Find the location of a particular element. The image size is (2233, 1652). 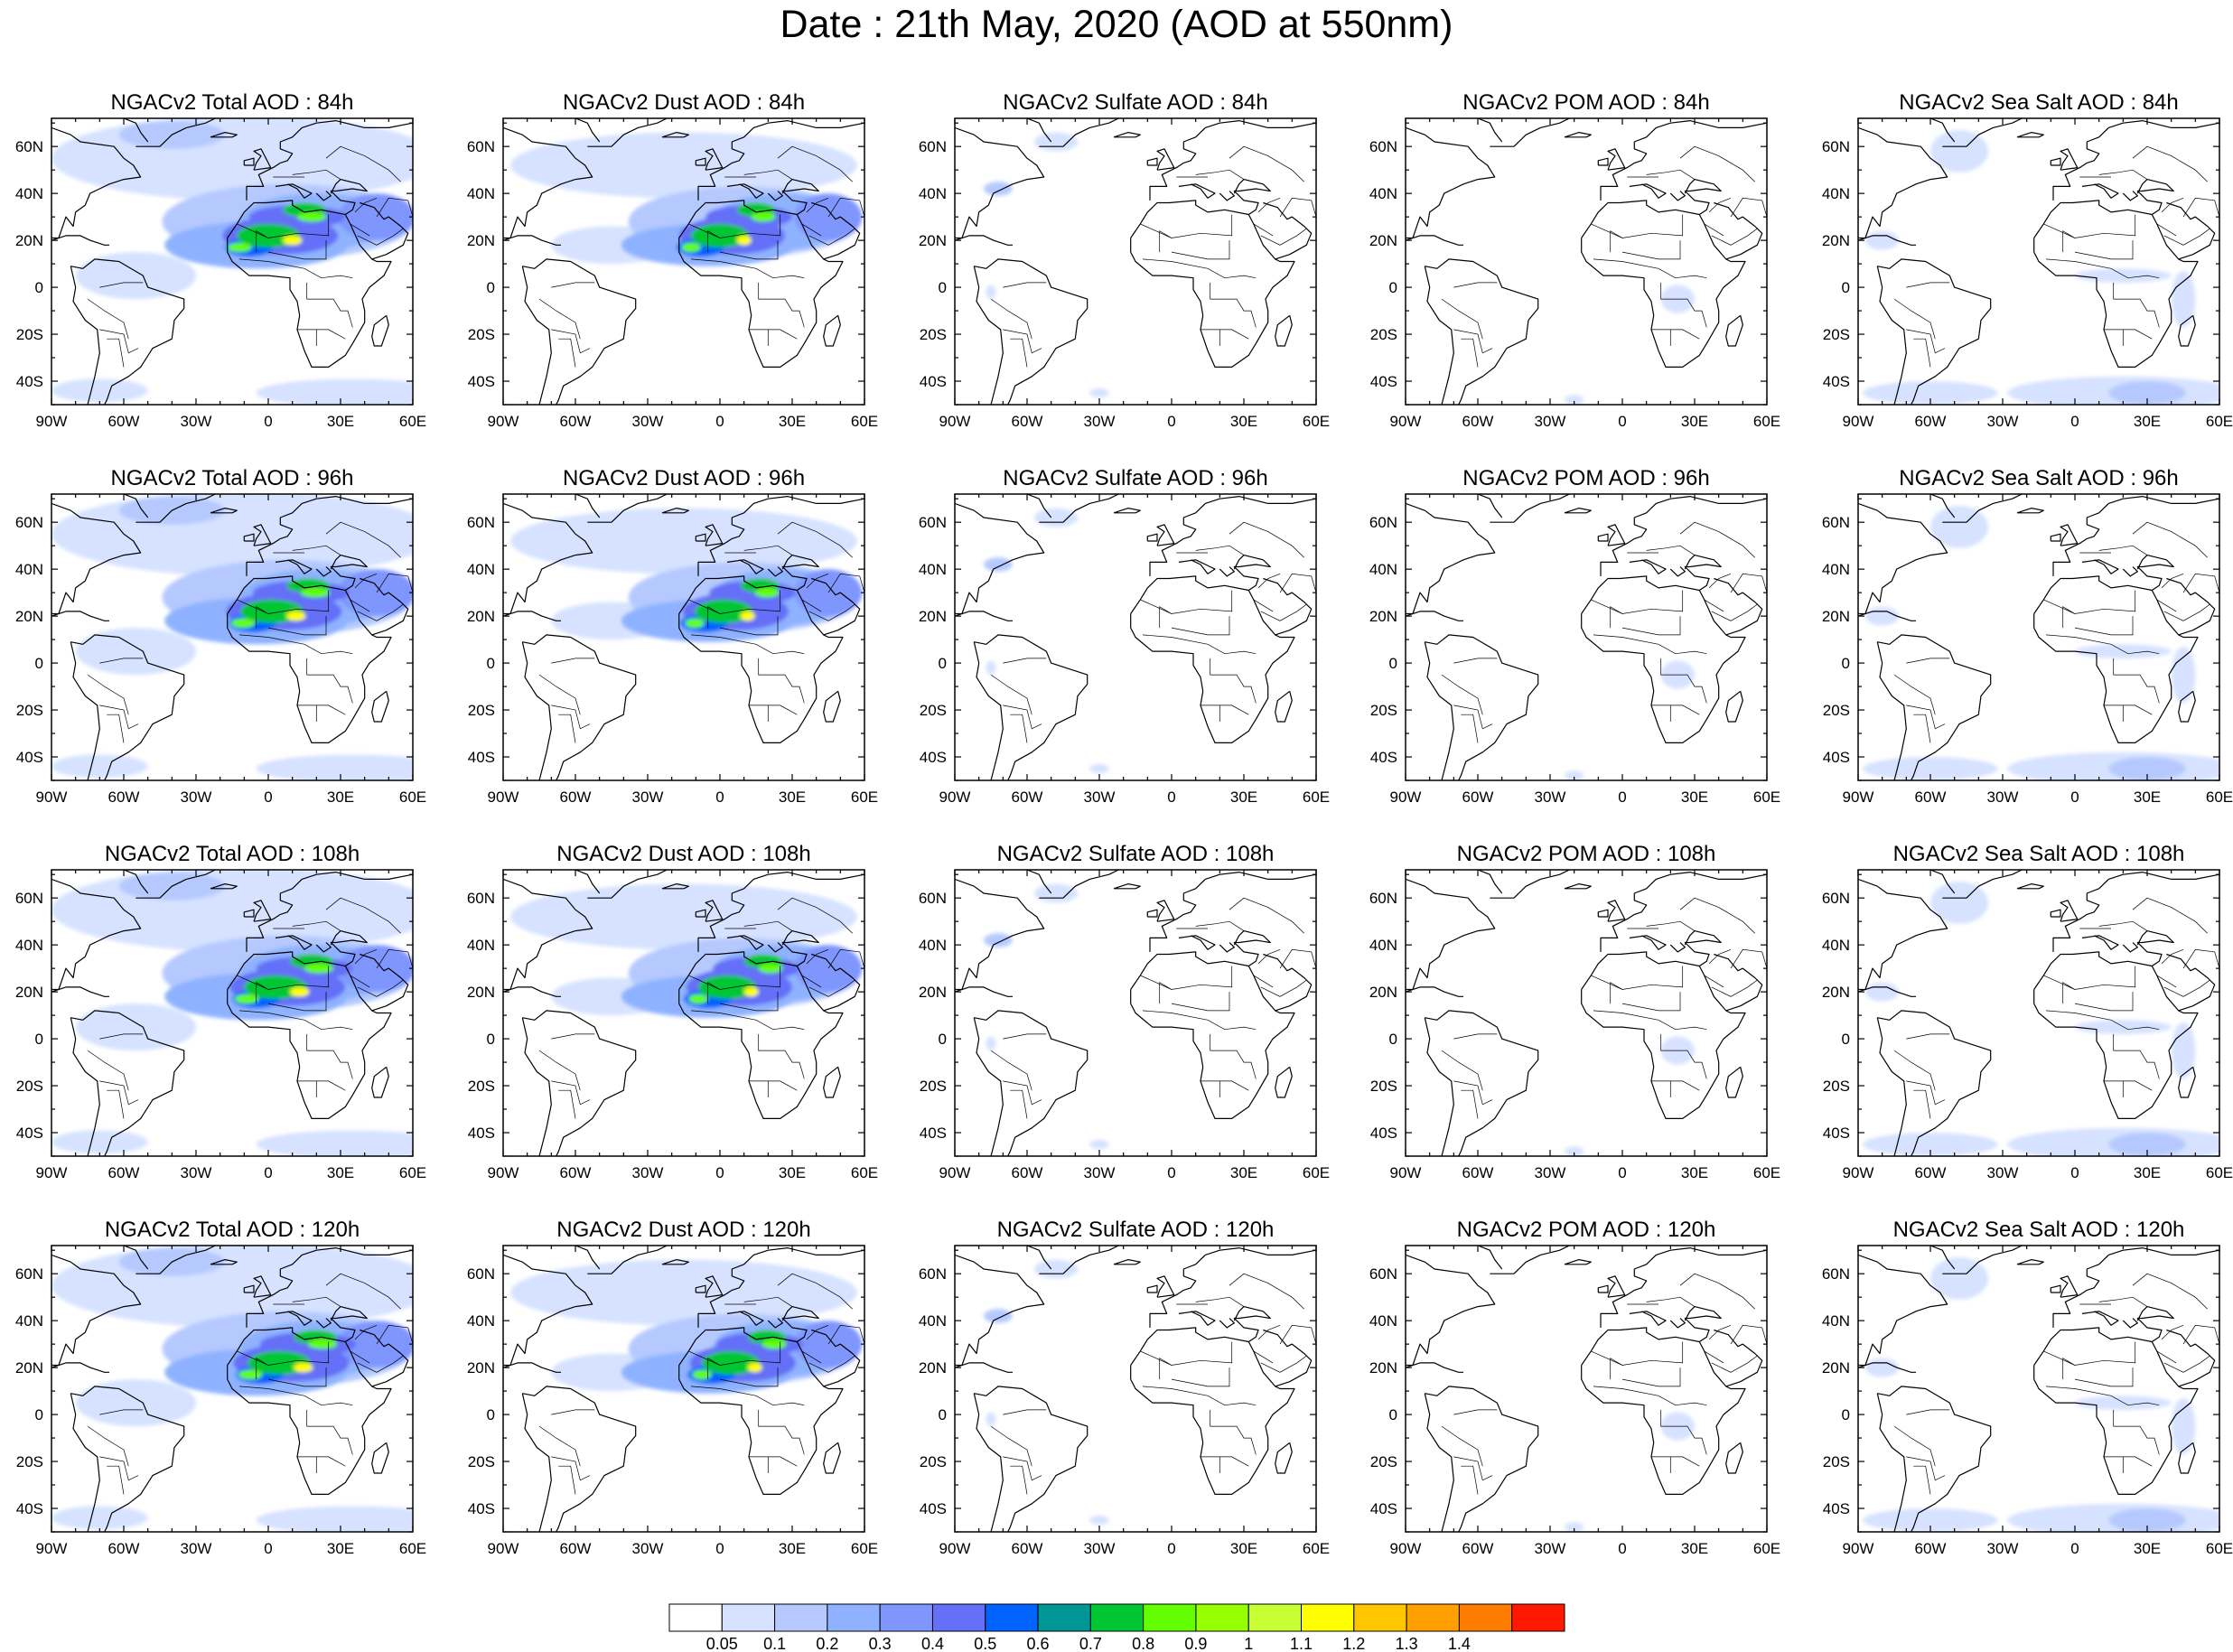

panel-title: NGACv2 Sulfate AOD : 108h is located at coordinates (1136, 854).